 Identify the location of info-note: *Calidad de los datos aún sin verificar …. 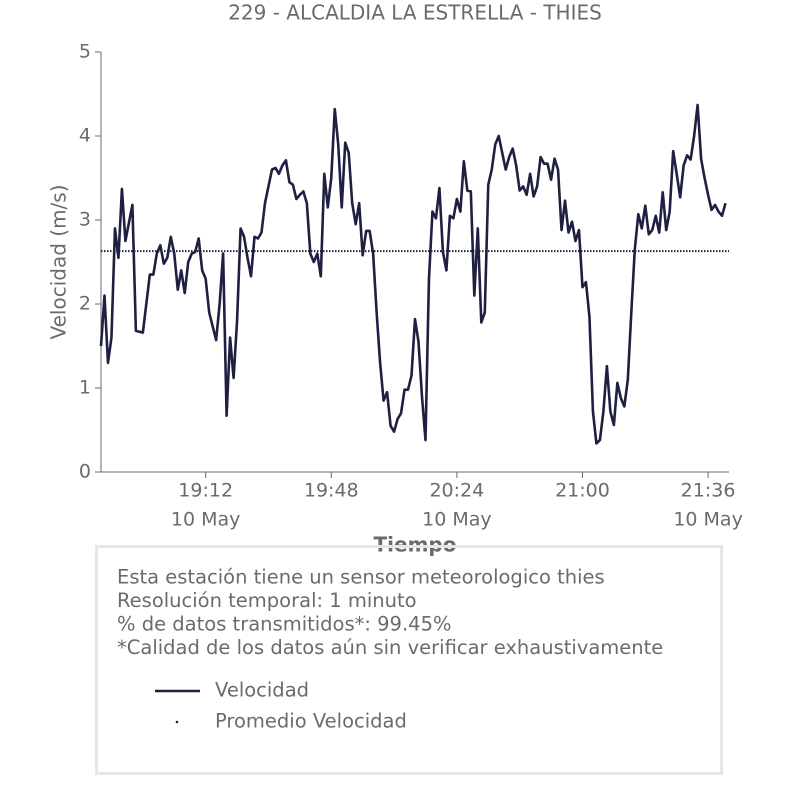
(390, 647).